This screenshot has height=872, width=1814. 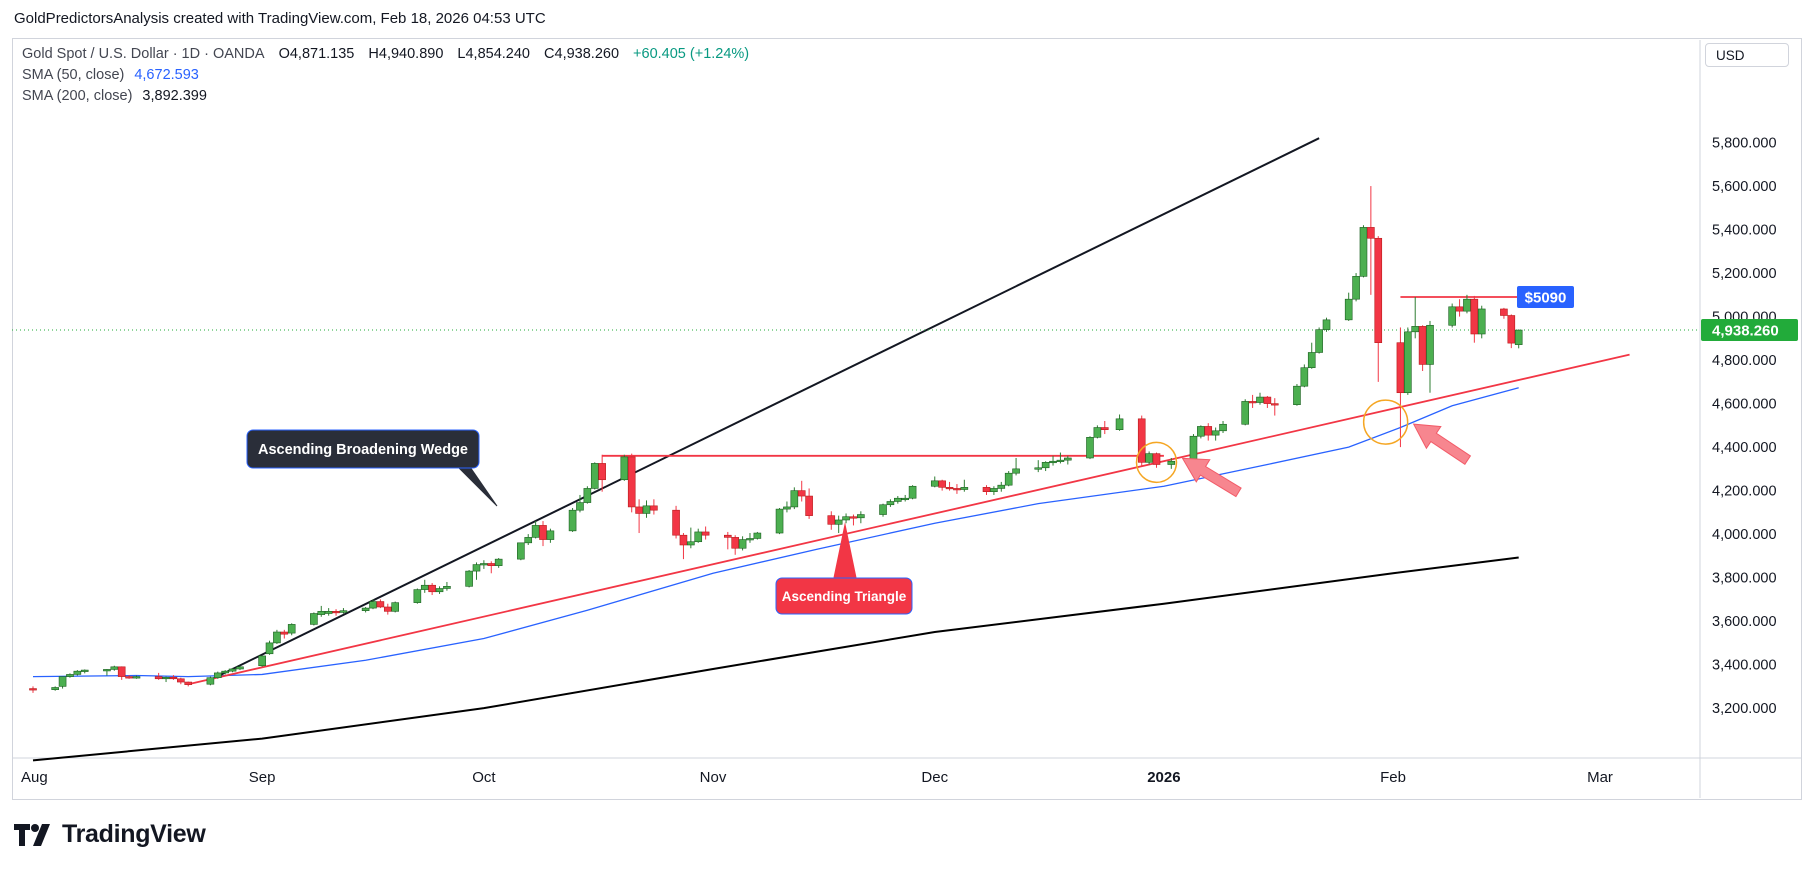 I want to click on legend-high: H4,940.890, so click(x=406, y=54).